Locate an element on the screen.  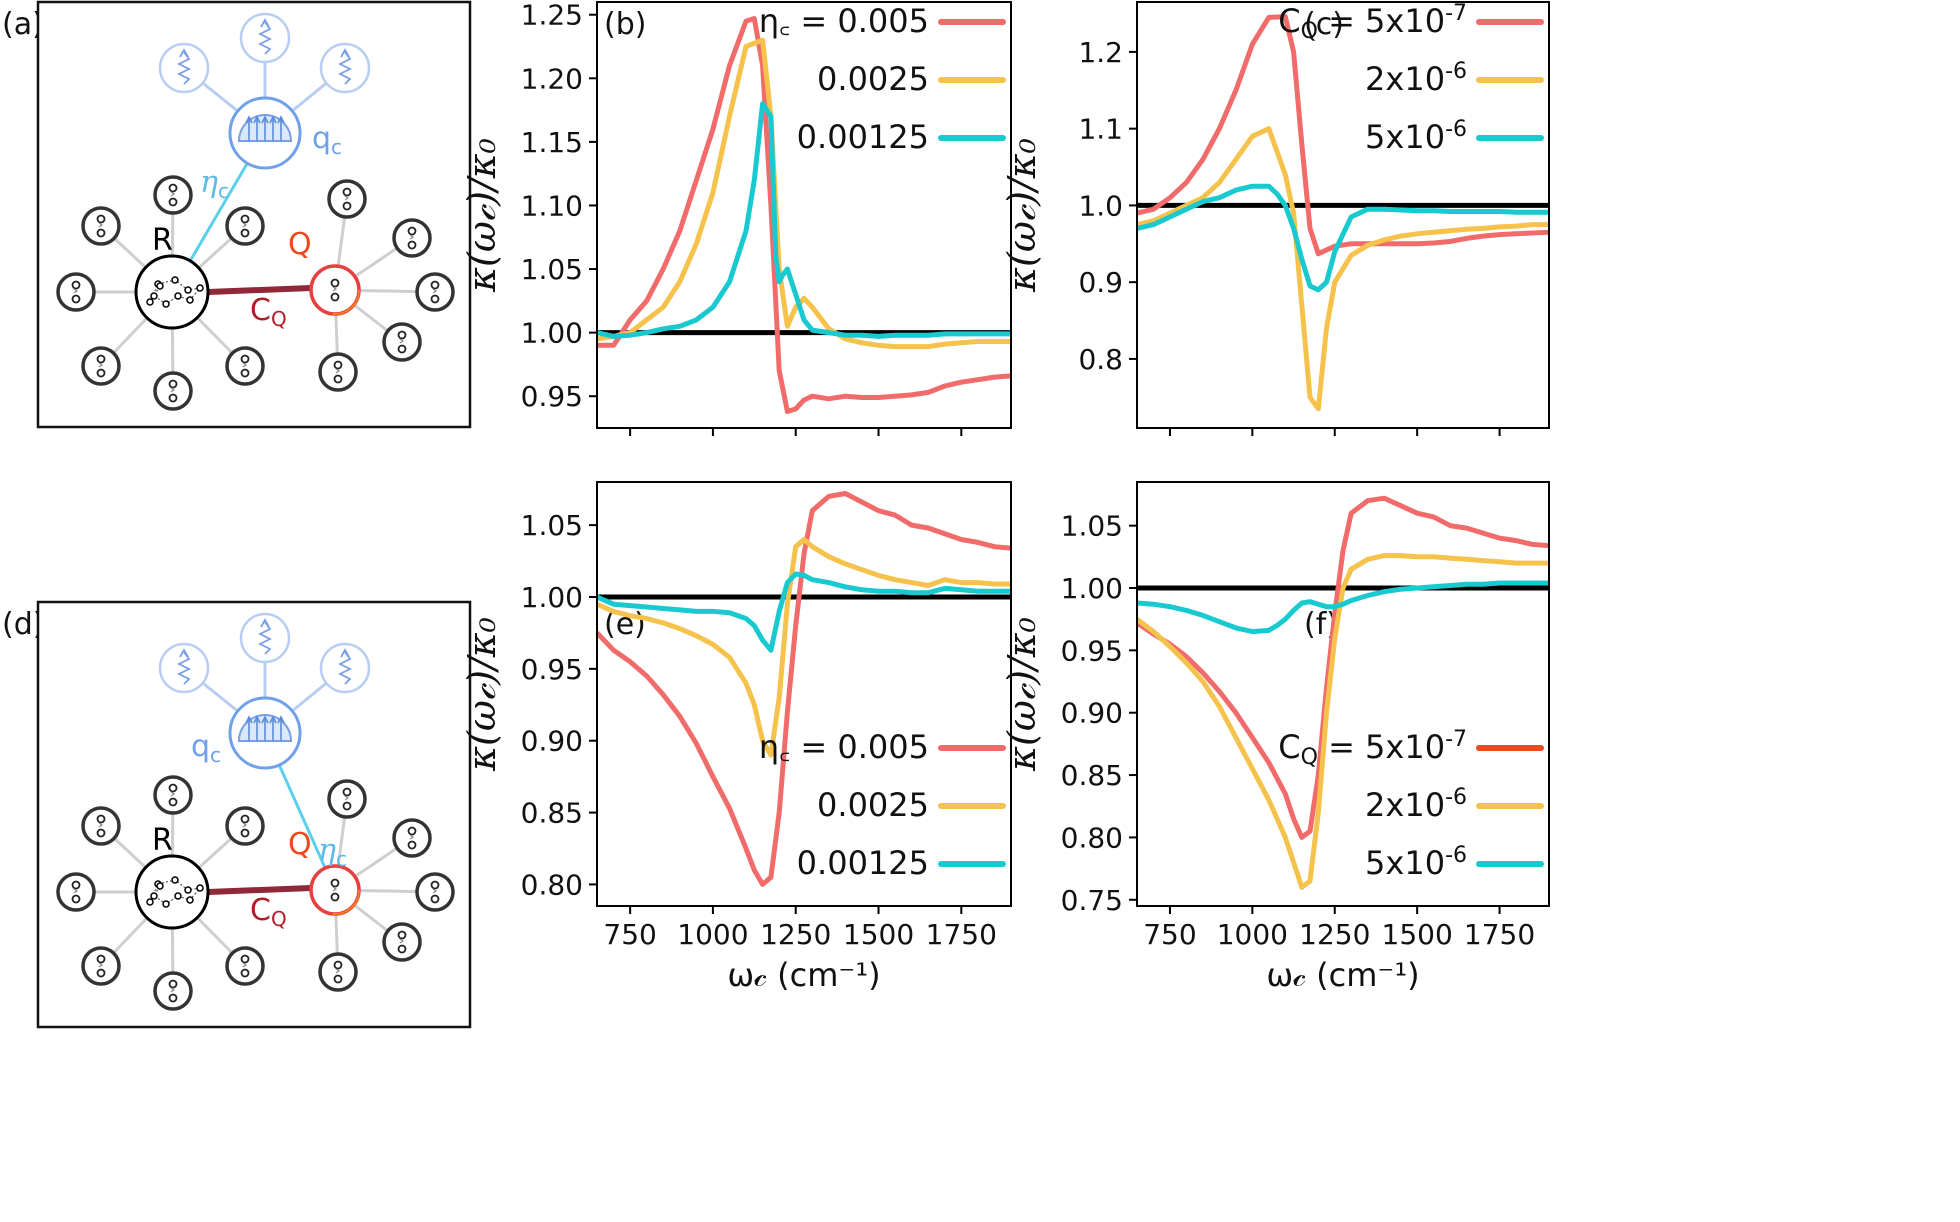
panel-label-c: (c) is located at coordinates (1324, 24).